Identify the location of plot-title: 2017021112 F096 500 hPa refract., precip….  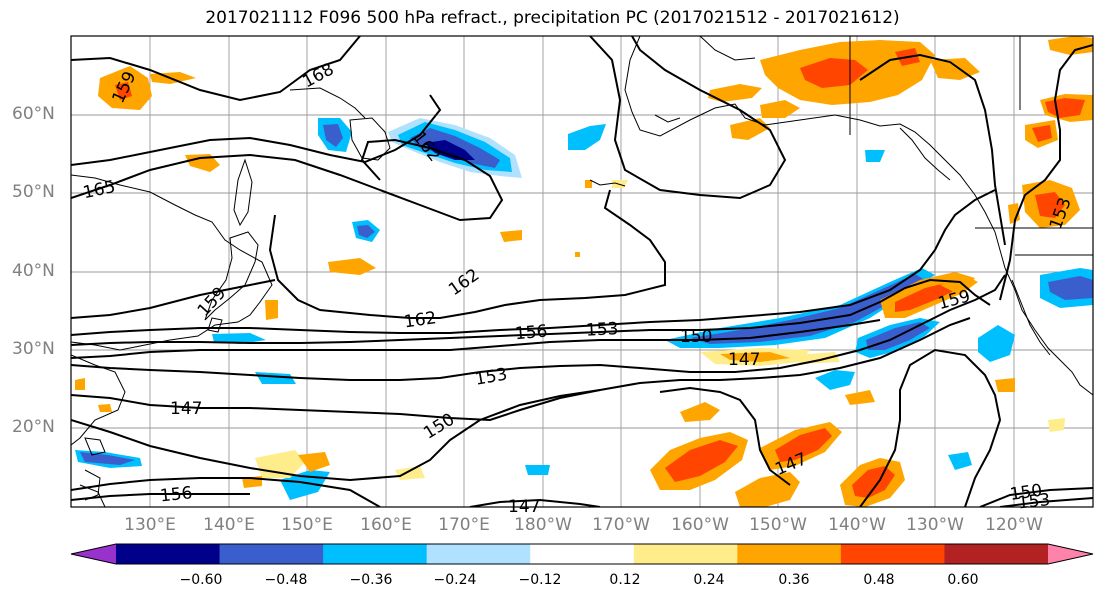
(552, 18).